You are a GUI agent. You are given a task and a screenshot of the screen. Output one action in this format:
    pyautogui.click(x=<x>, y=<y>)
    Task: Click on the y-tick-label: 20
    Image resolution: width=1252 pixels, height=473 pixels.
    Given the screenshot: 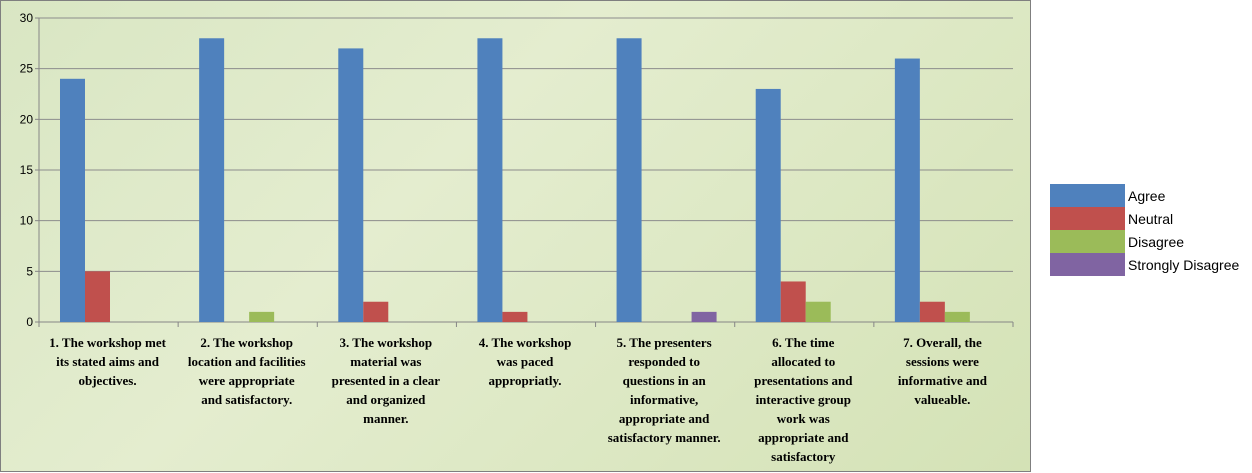 What is the action you would take?
    pyautogui.click(x=27, y=119)
    